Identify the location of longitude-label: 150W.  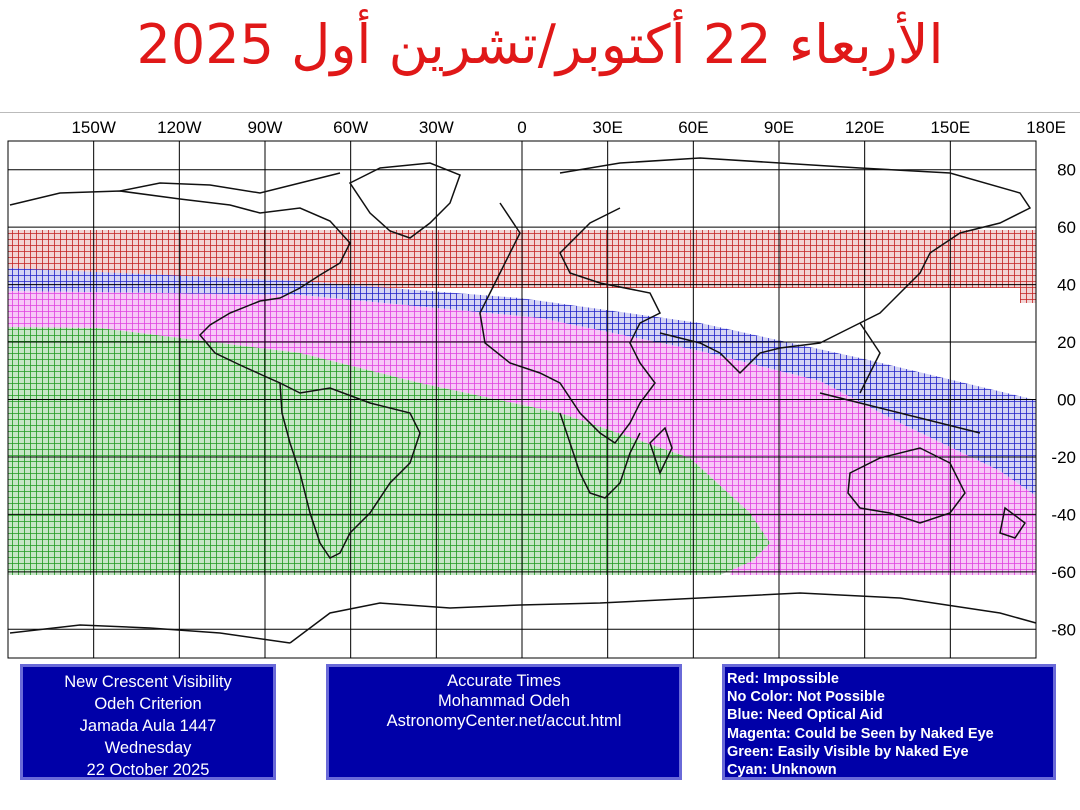
(93, 127).